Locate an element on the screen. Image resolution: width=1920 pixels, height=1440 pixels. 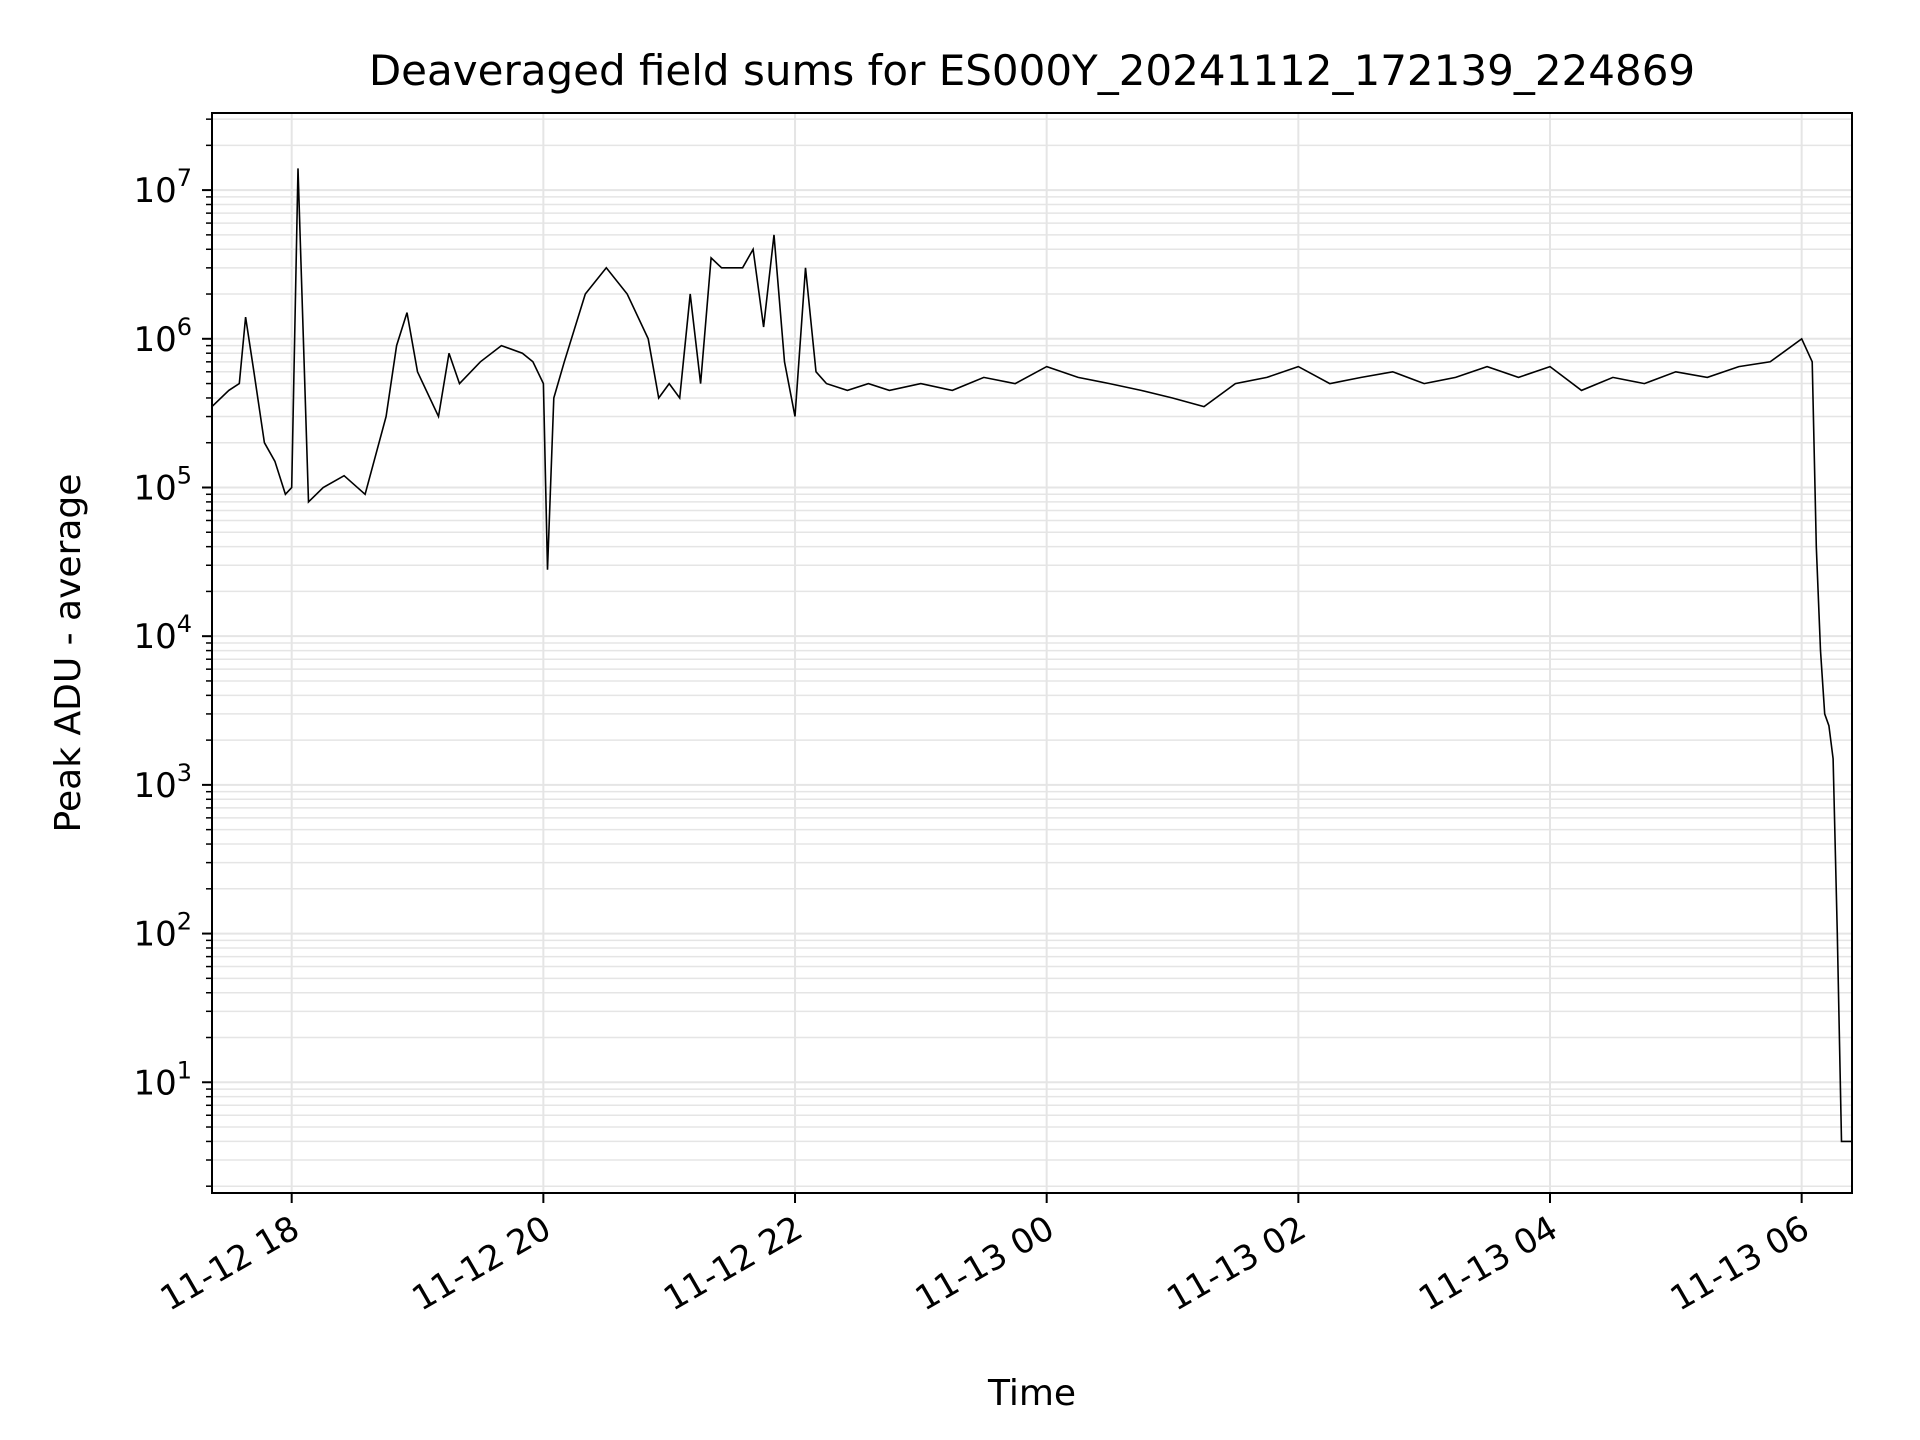
y-tick-label: 10¹ is located at coordinates (162, 1079).